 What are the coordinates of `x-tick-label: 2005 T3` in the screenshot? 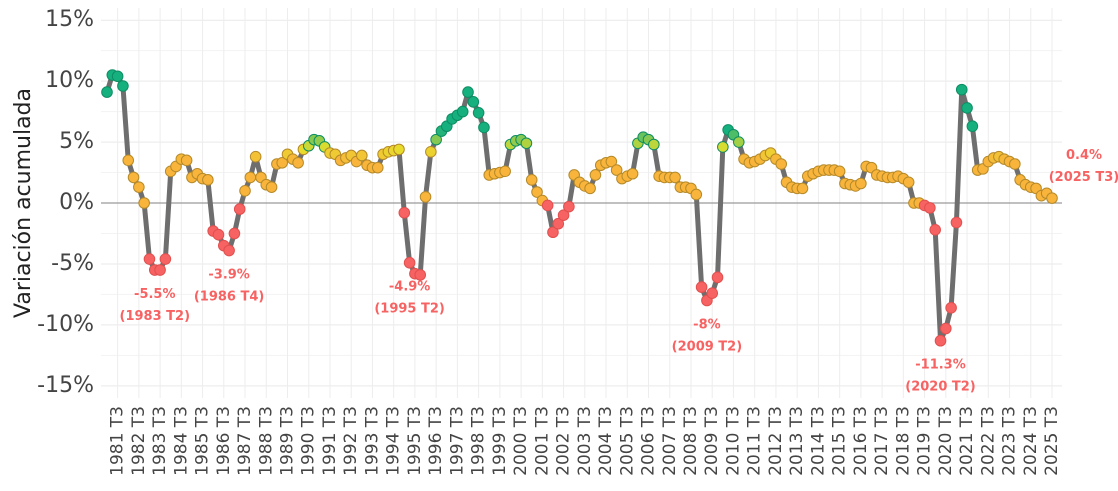 It's located at (627, 441).